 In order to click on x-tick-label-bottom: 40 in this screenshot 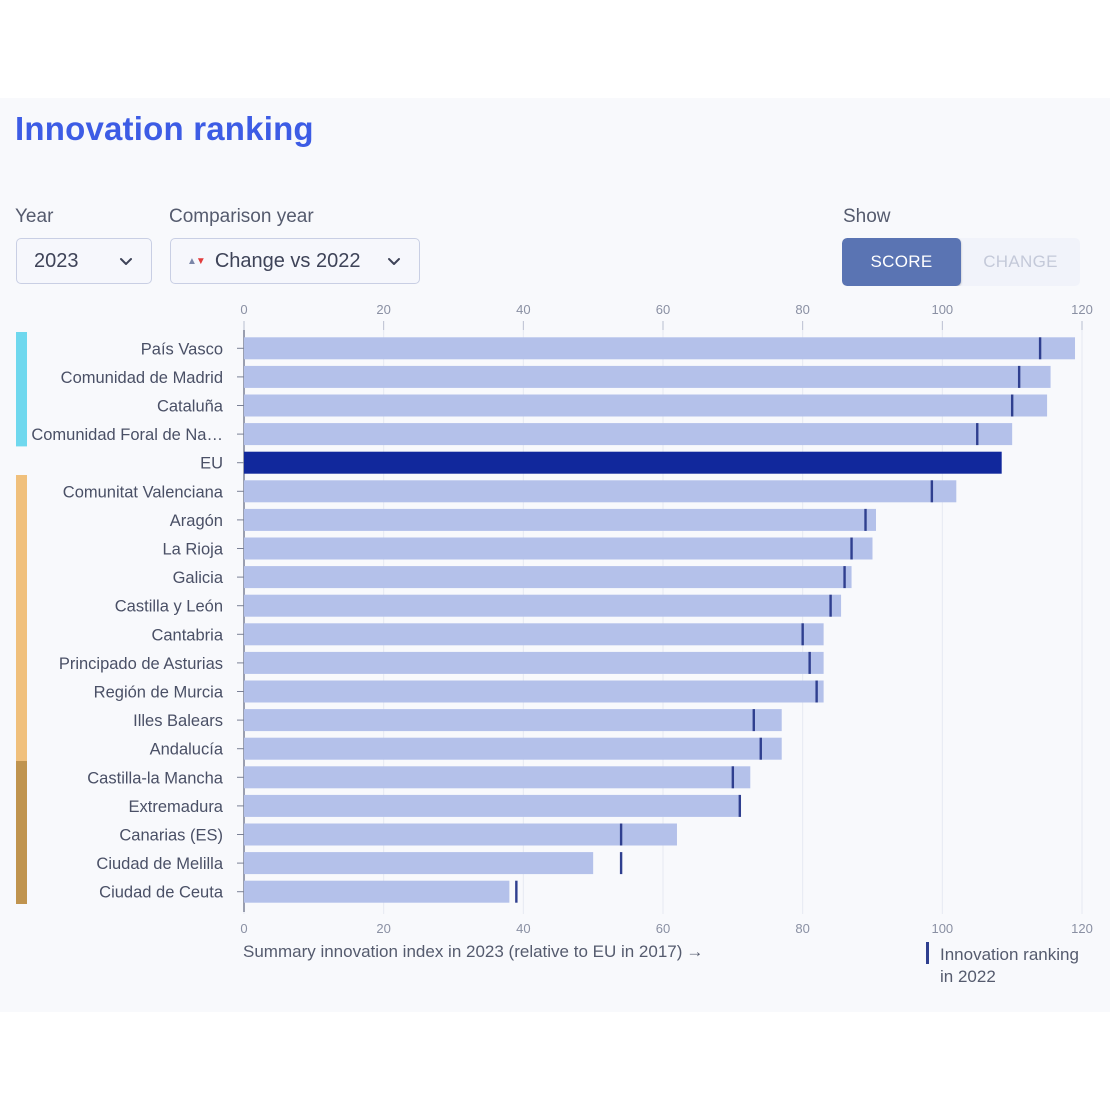, I will do `click(523, 928)`.